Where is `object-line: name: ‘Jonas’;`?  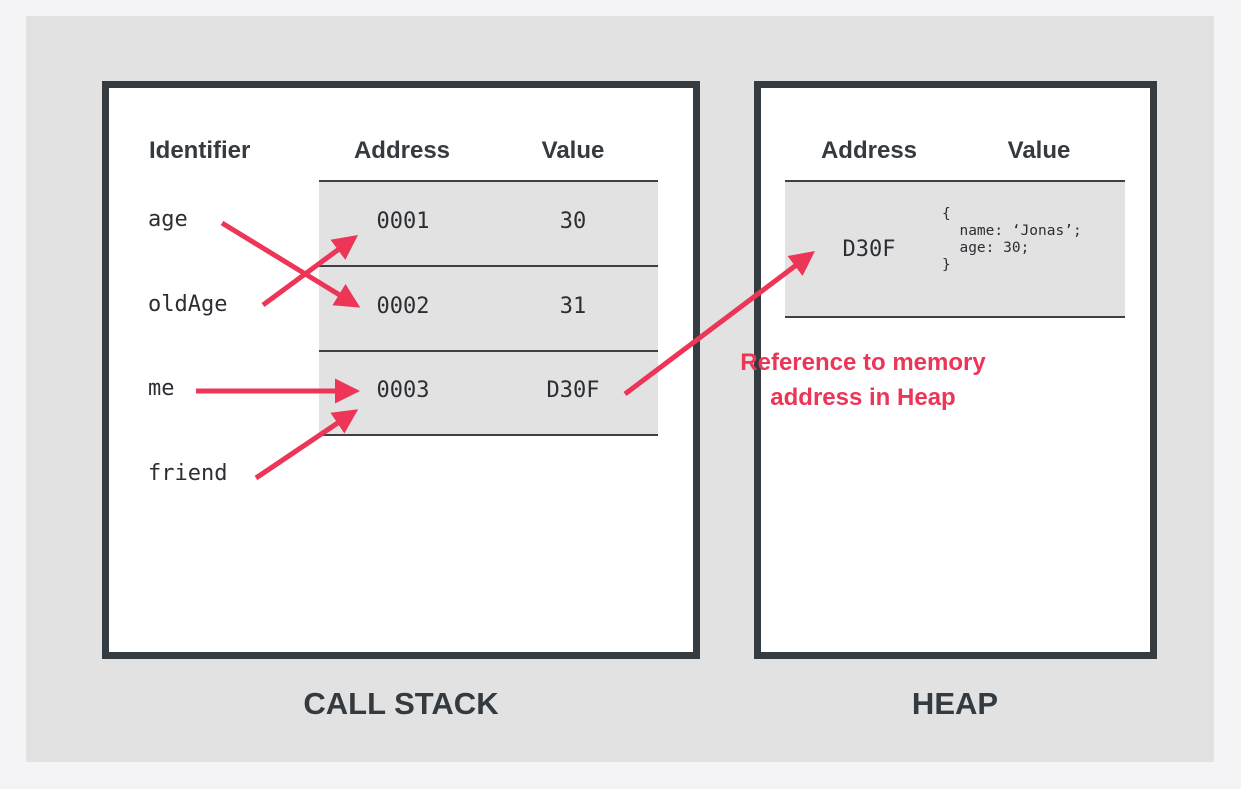
object-line: name: ‘Jonas’; is located at coordinates (1012, 231).